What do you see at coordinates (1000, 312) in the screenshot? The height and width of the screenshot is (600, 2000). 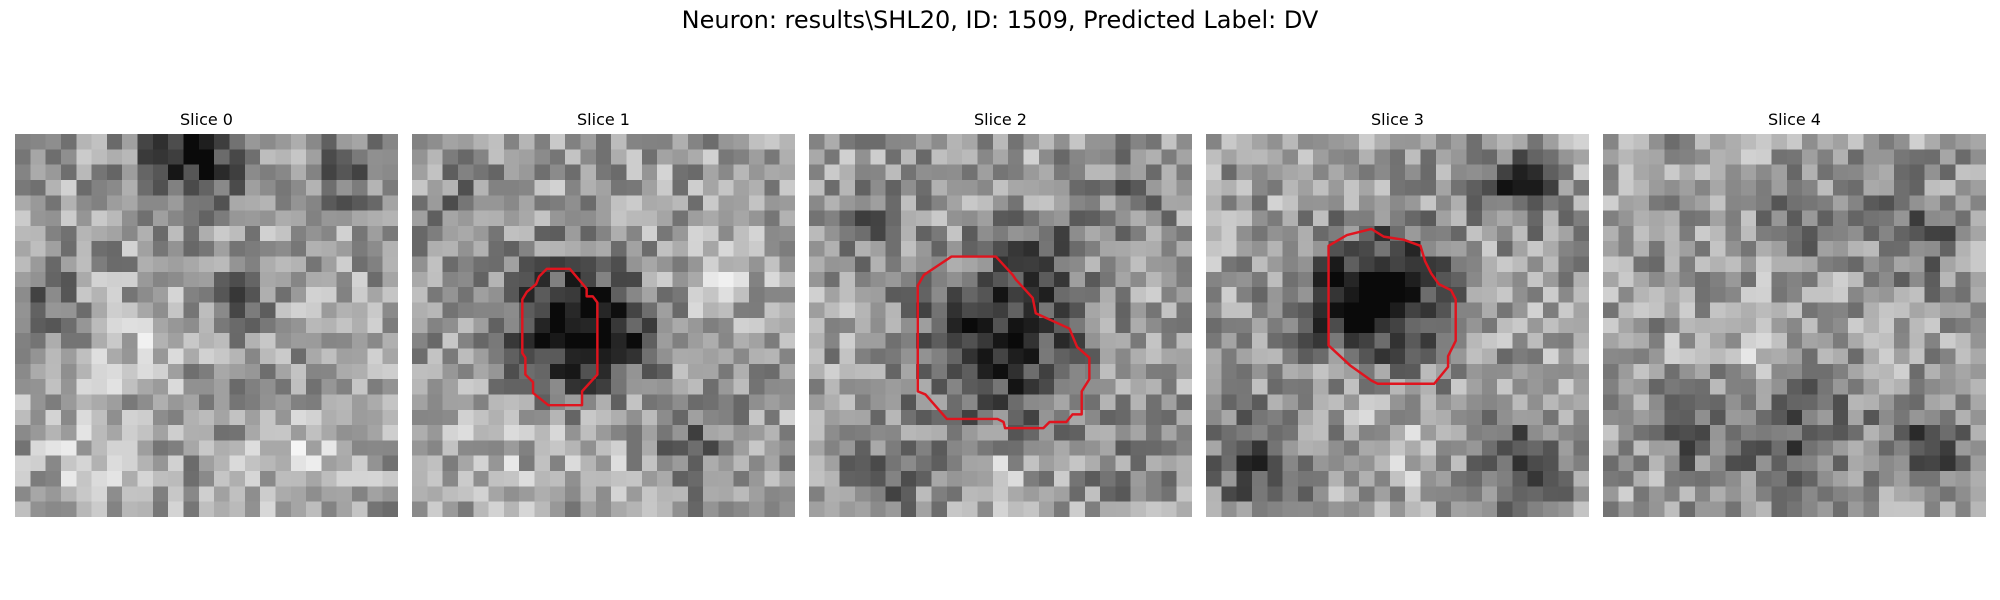 I see `slice-panel-2: Slice 2` at bounding box center [1000, 312].